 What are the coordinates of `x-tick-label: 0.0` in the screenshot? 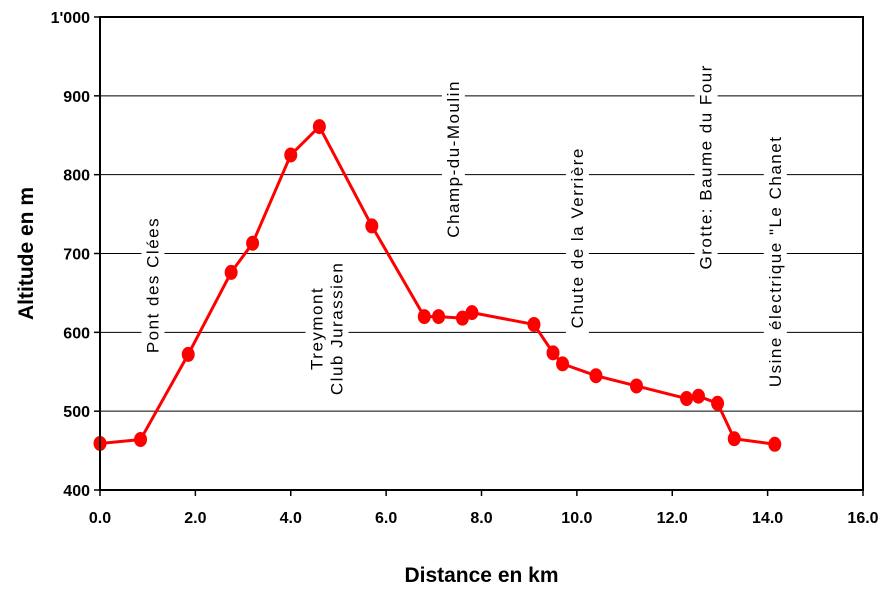 It's located at (100, 518).